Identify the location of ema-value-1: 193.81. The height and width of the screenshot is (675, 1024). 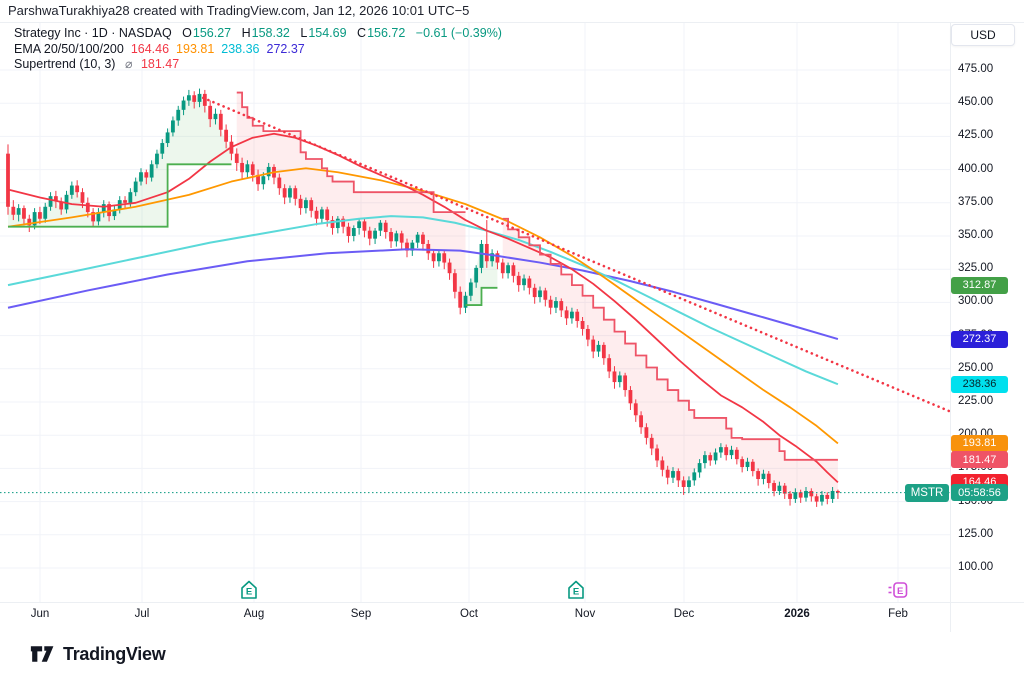
(195, 48).